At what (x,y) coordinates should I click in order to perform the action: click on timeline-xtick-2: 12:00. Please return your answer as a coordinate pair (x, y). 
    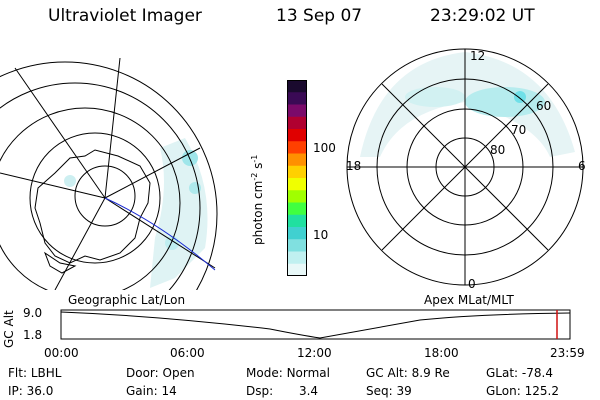
    Looking at the image, I should click on (314, 353).